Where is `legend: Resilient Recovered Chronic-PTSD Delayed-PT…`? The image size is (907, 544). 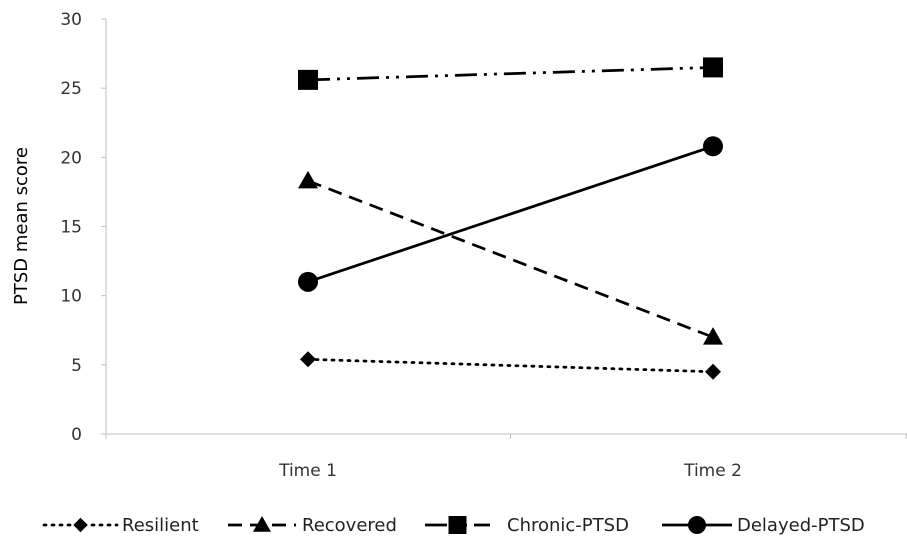 legend: Resilient Recovered Chronic-PTSD Delayed-PT… is located at coordinates (453, 525).